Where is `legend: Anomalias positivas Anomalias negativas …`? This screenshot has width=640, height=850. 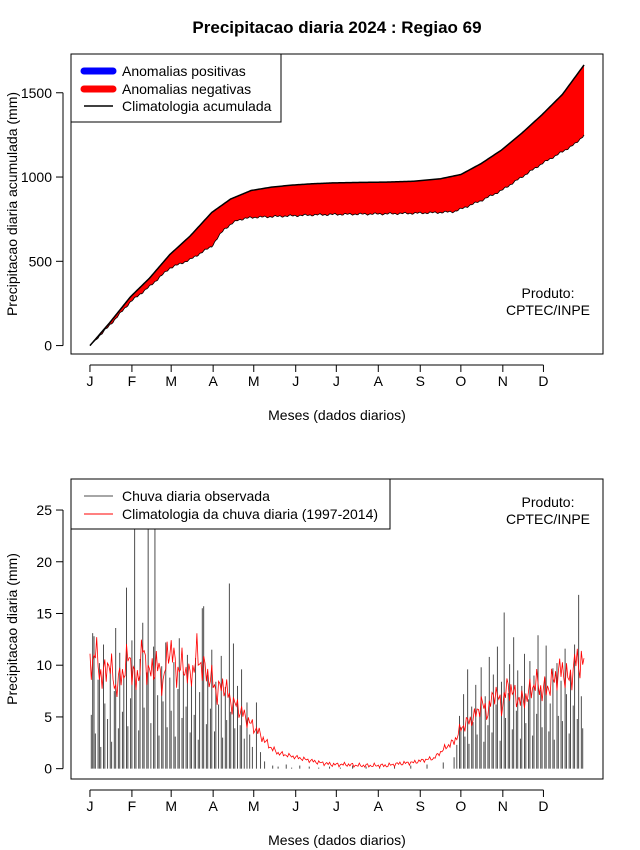
legend: Anomalias positivas Anomalias negativas … is located at coordinates (176, 88).